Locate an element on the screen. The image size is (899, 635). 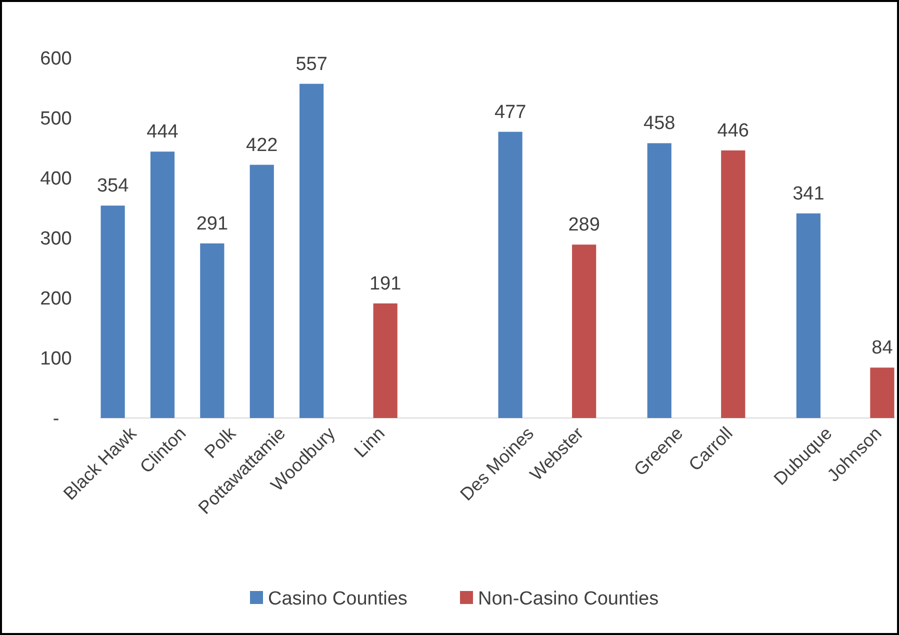
data-label: 341 is located at coordinates (808, 193).